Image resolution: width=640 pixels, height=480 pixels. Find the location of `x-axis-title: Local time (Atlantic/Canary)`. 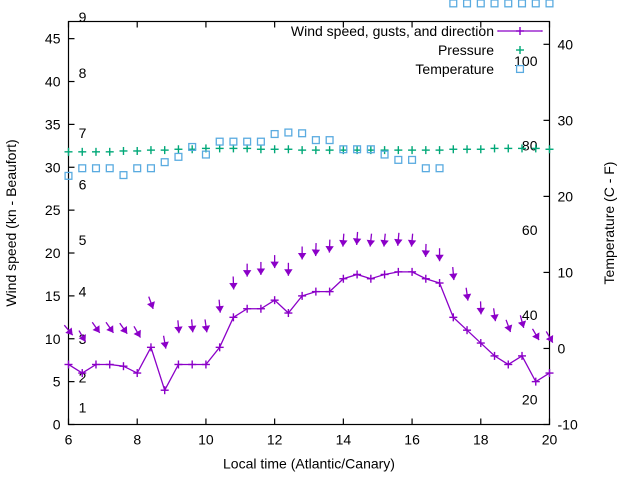

x-axis-title: Local time (Atlantic/Canary) is located at coordinates (309, 464).